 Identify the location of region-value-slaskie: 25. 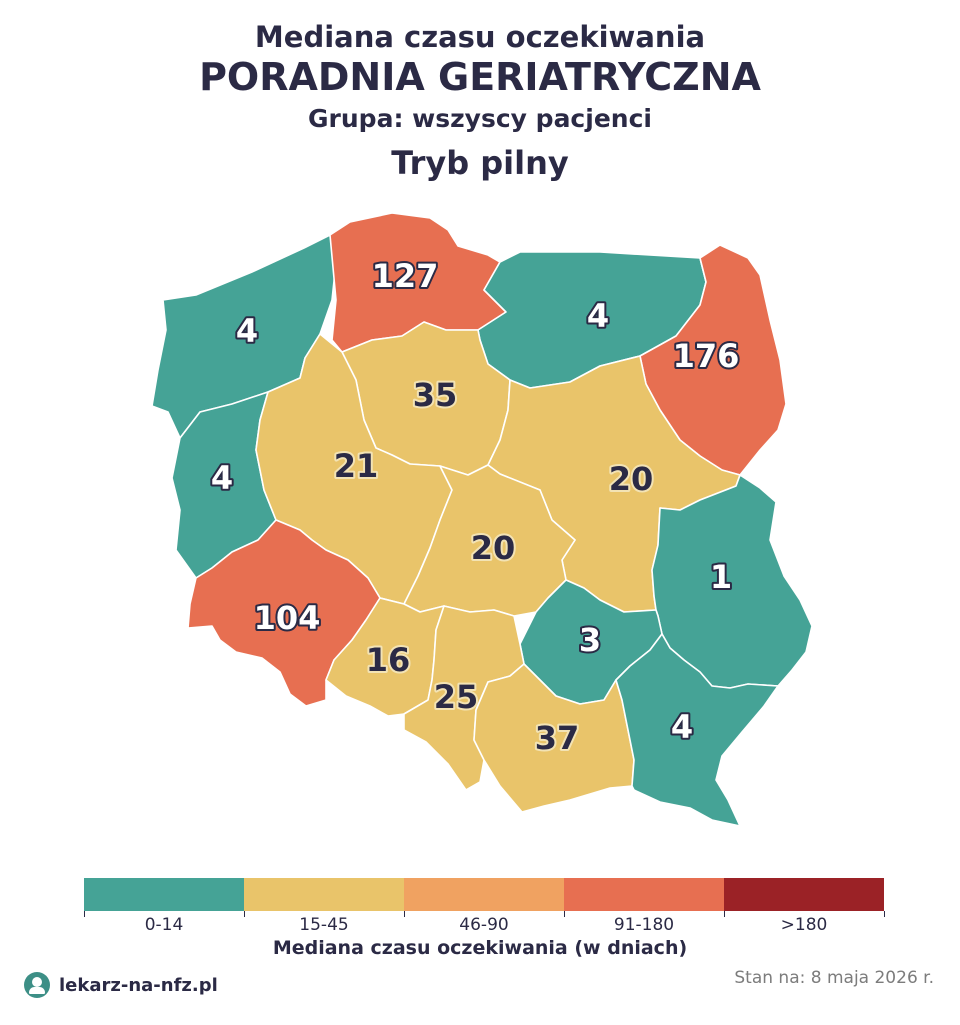
(456, 697).